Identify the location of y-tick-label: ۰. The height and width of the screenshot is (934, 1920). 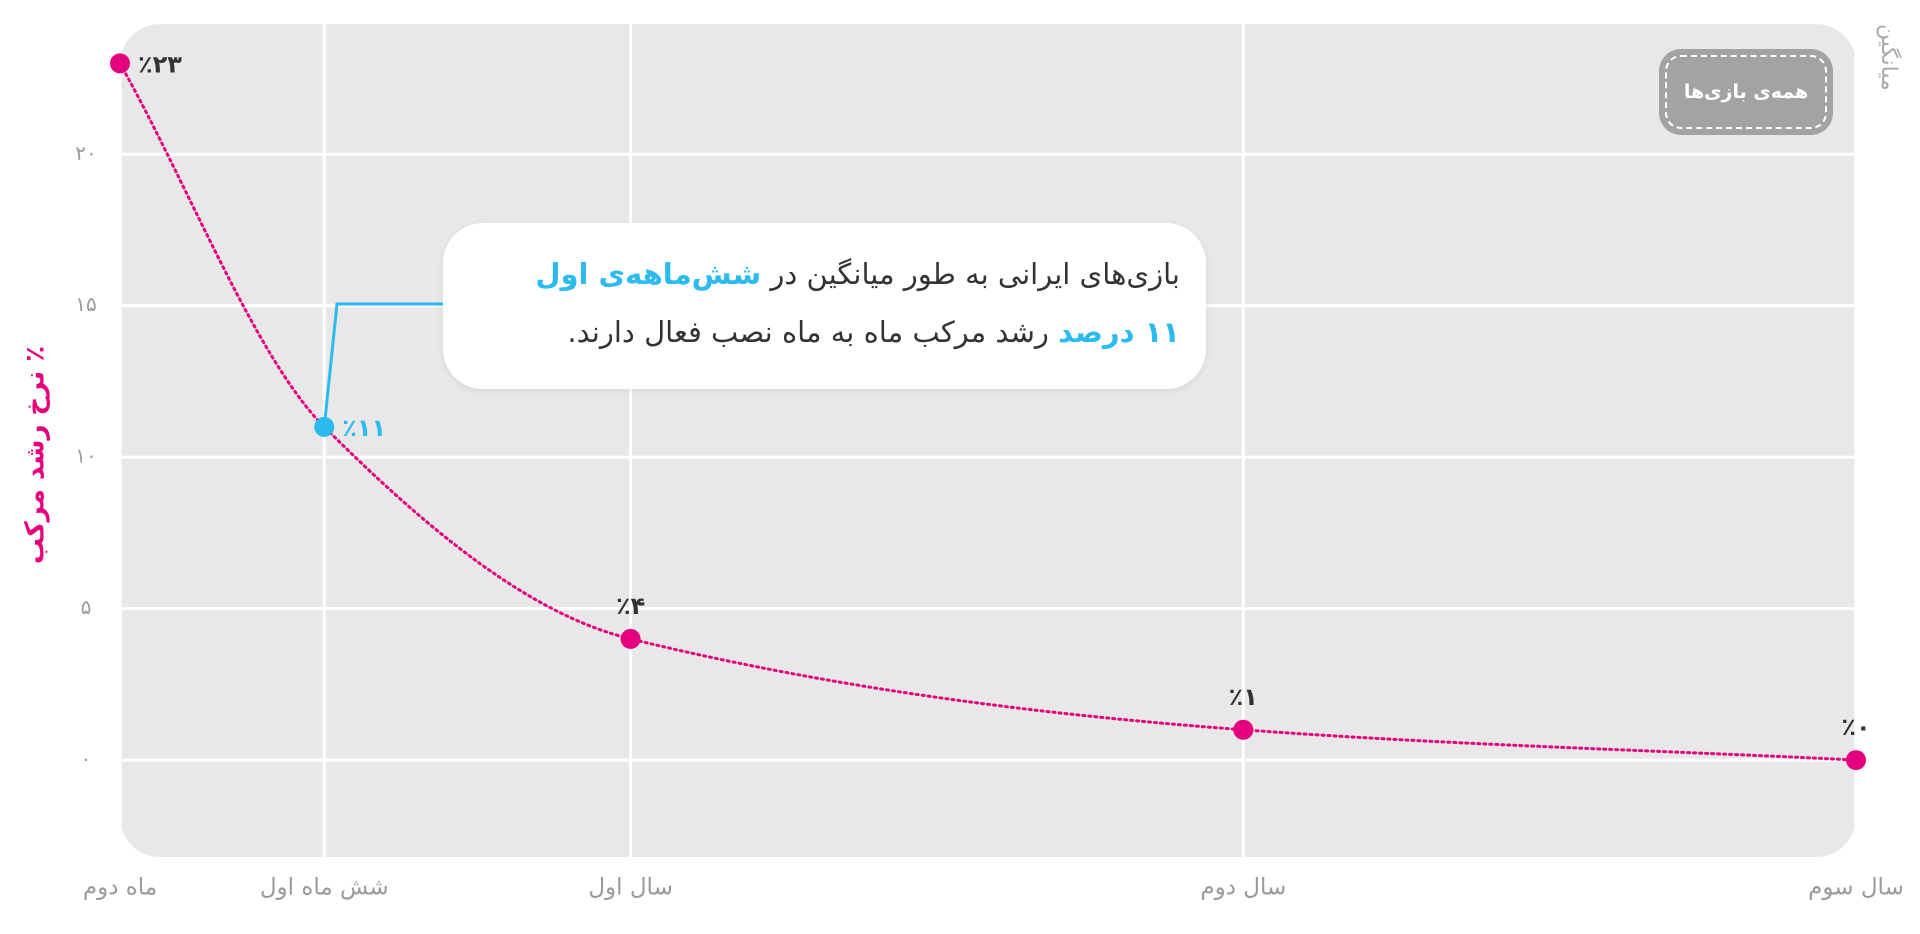
(86, 759).